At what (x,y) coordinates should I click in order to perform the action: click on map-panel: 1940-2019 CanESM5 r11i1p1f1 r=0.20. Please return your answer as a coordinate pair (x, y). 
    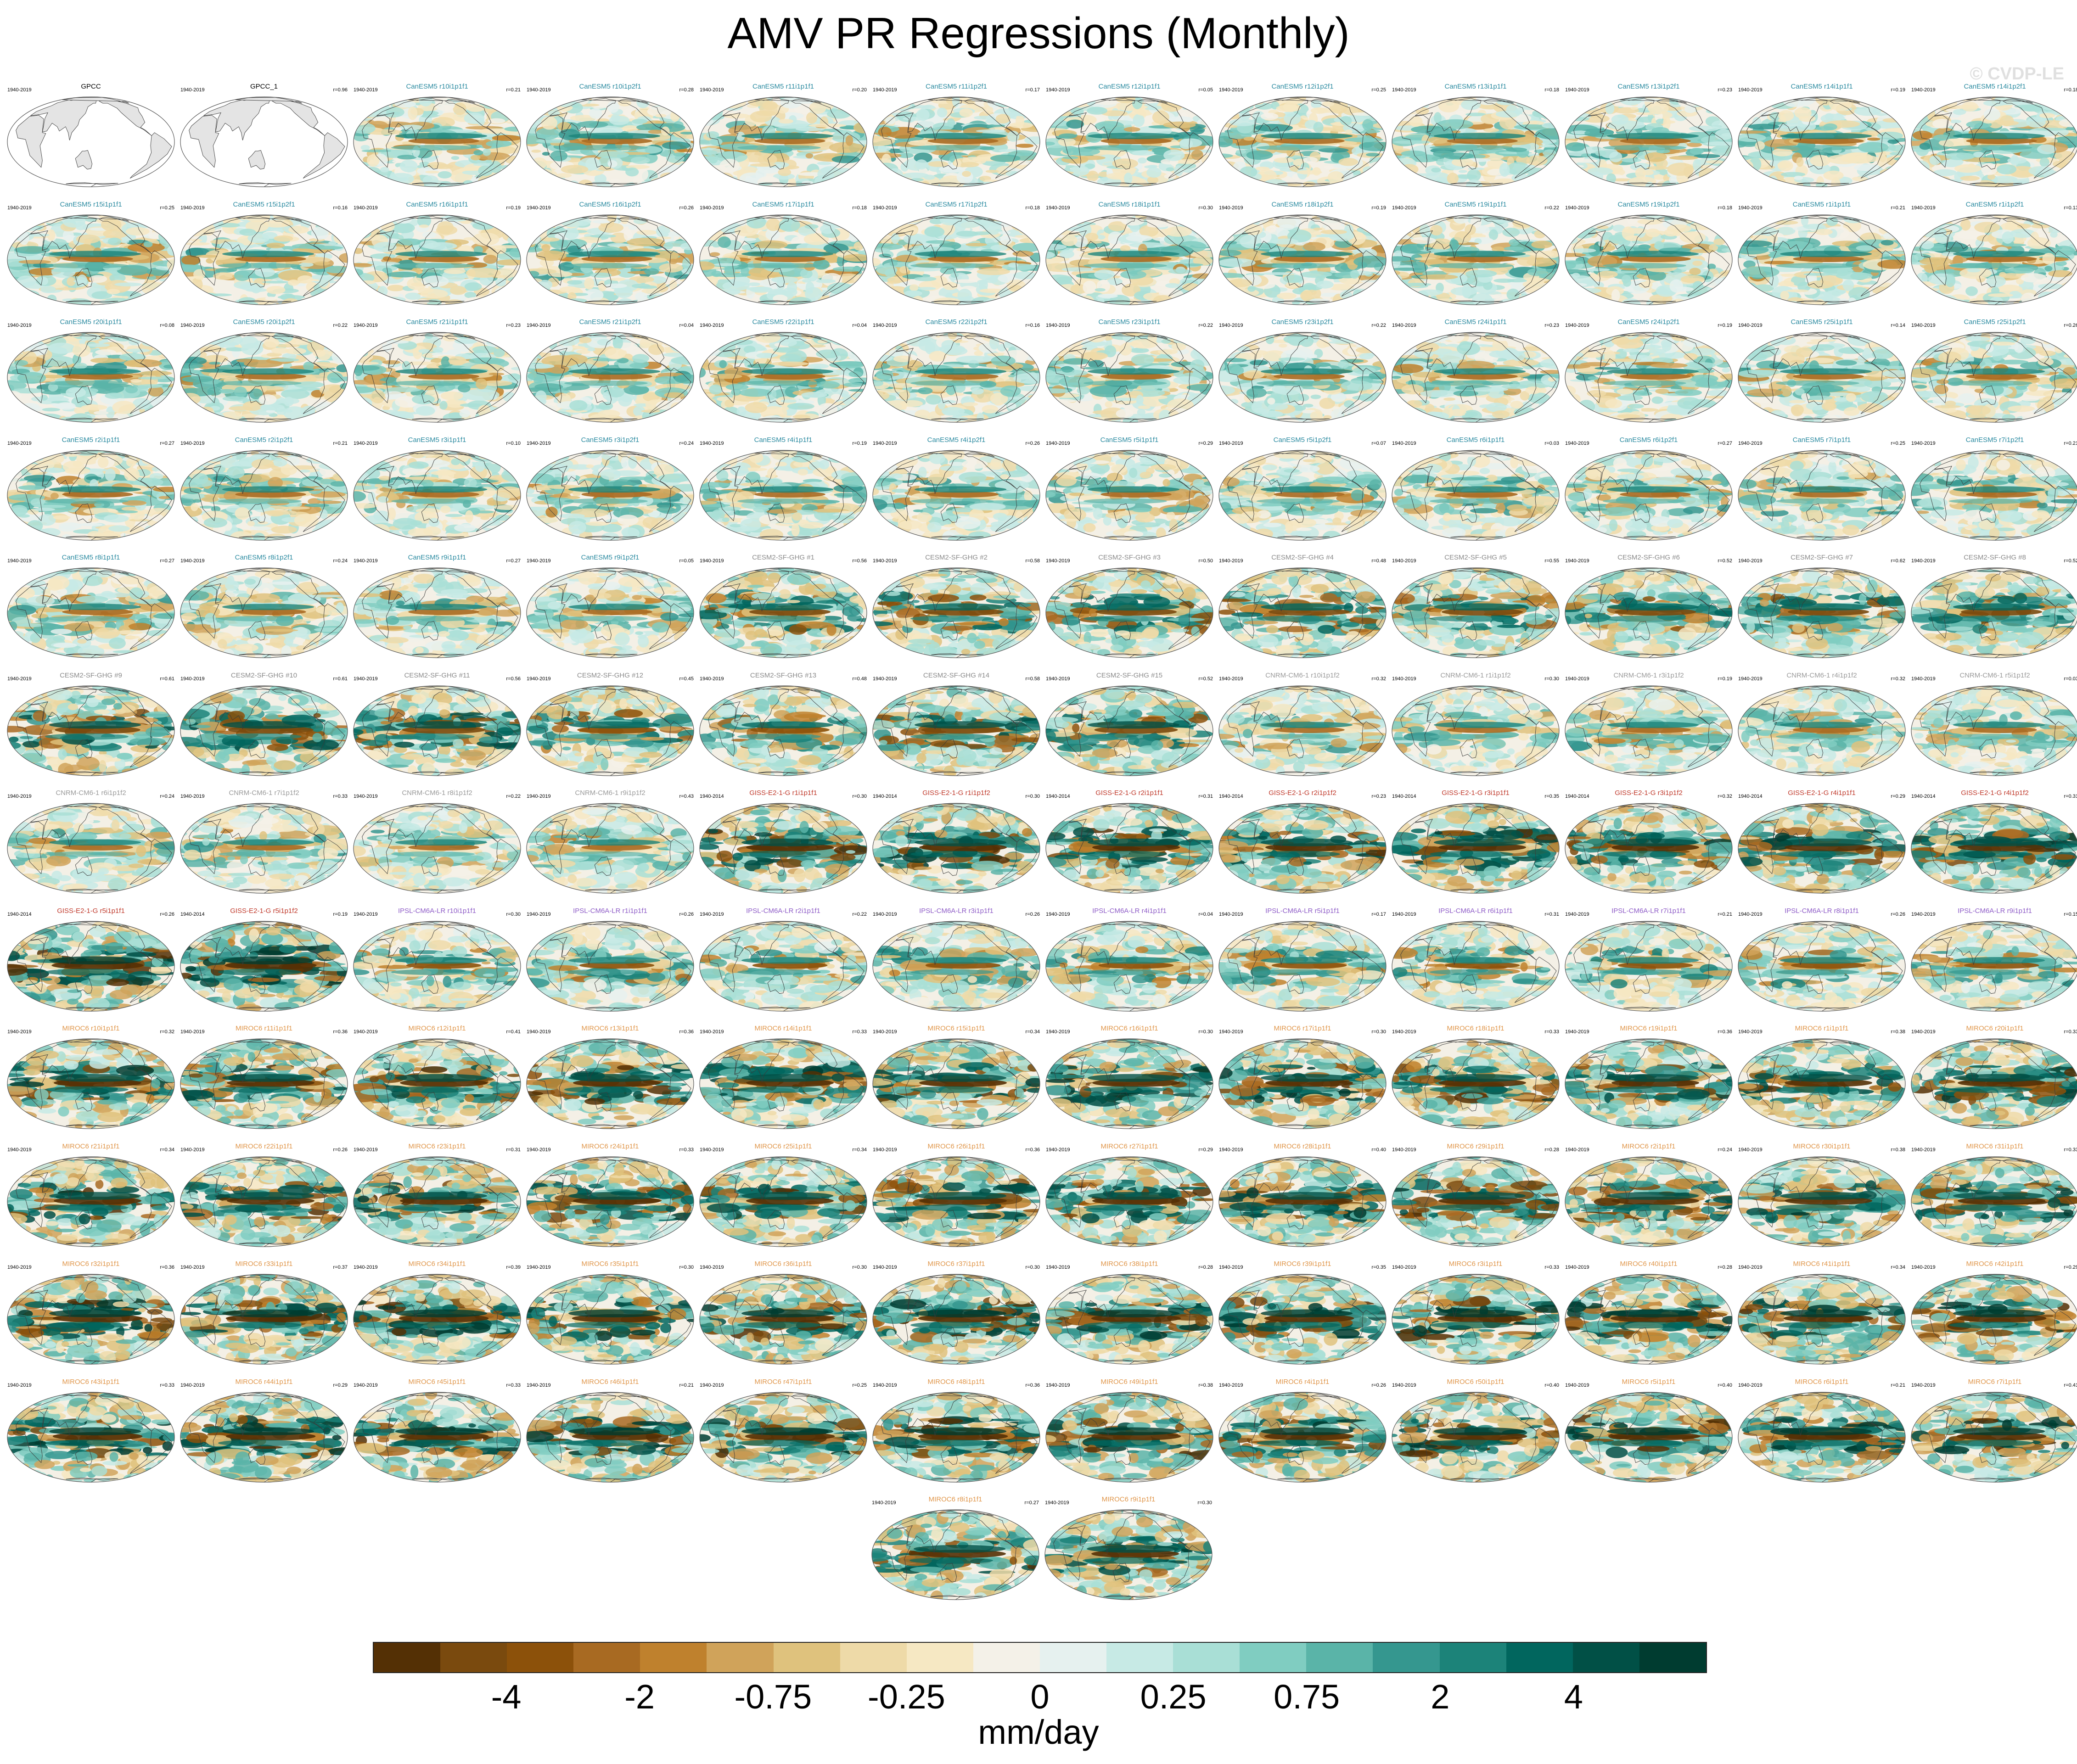
    Looking at the image, I should click on (783, 135).